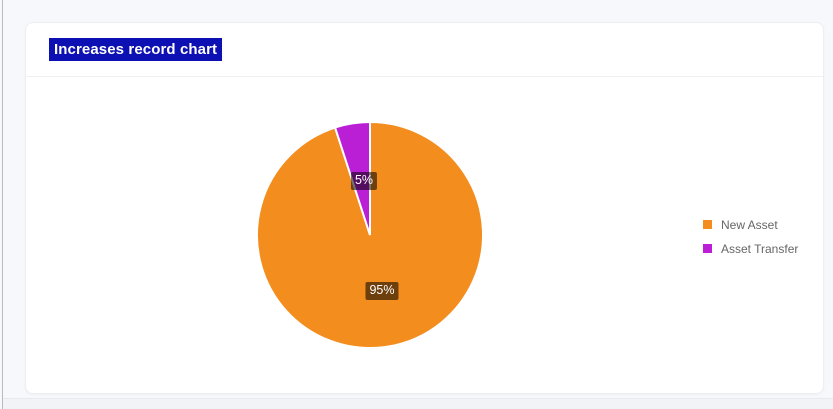 Image resolution: width=833 pixels, height=409 pixels. Describe the element at coordinates (707, 248) in the screenshot. I see `legend-swatch-asset-transfer` at that location.